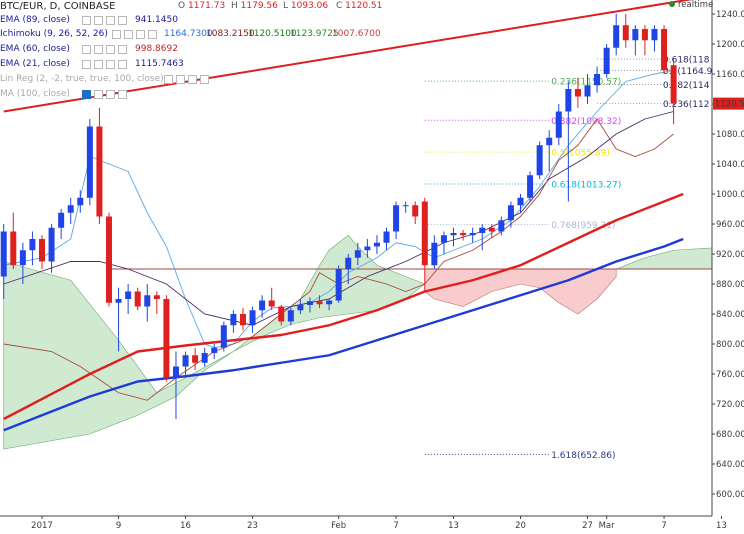 The image size is (744, 534). I want to click on legend-row-ema60: EMA (60, close) 998.8692, so click(89, 49).